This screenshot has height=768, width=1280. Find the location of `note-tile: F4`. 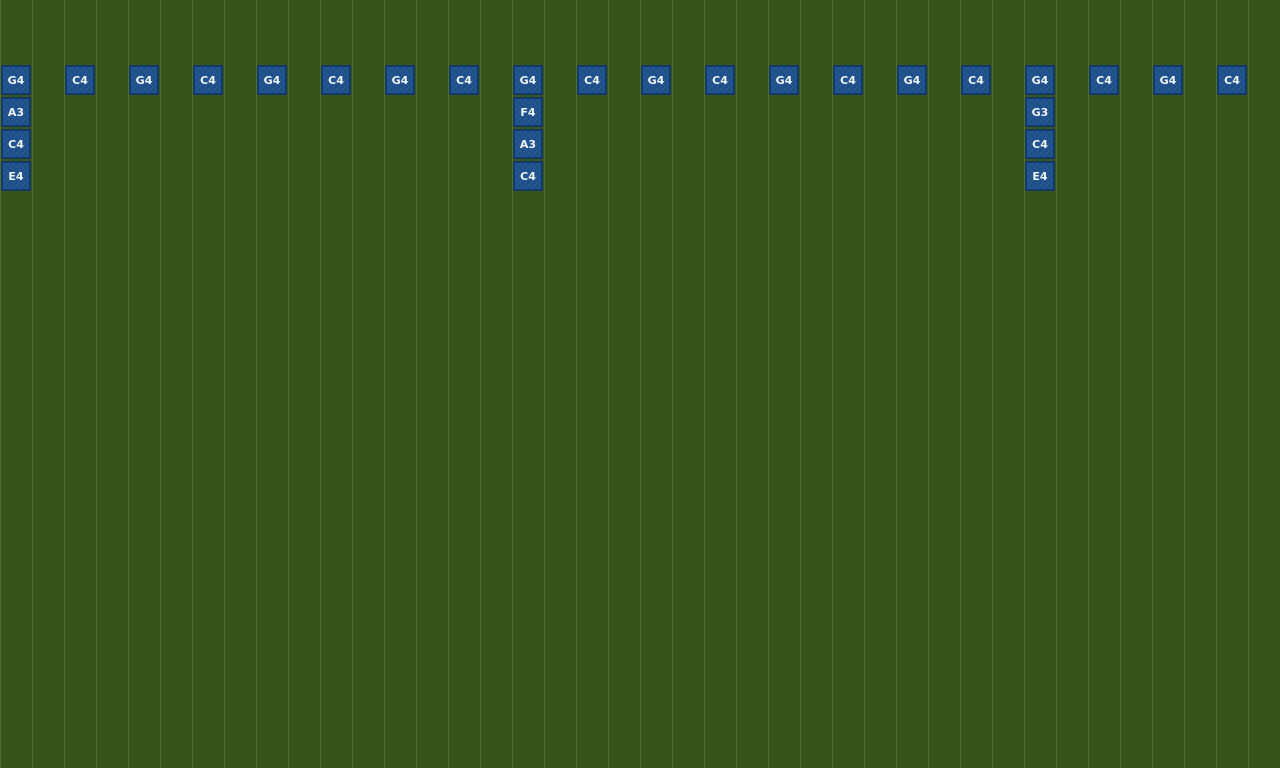

note-tile: F4 is located at coordinates (528, 112).